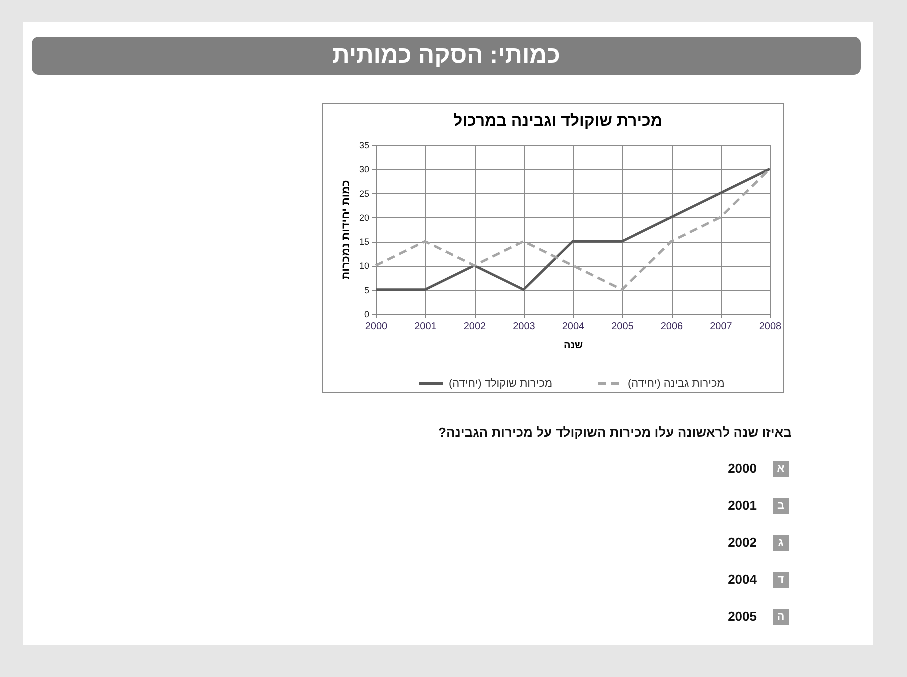  Describe the element at coordinates (501, 384) in the screenshot. I see `legend-label: מכירות שוקולד (יחידה)` at that location.